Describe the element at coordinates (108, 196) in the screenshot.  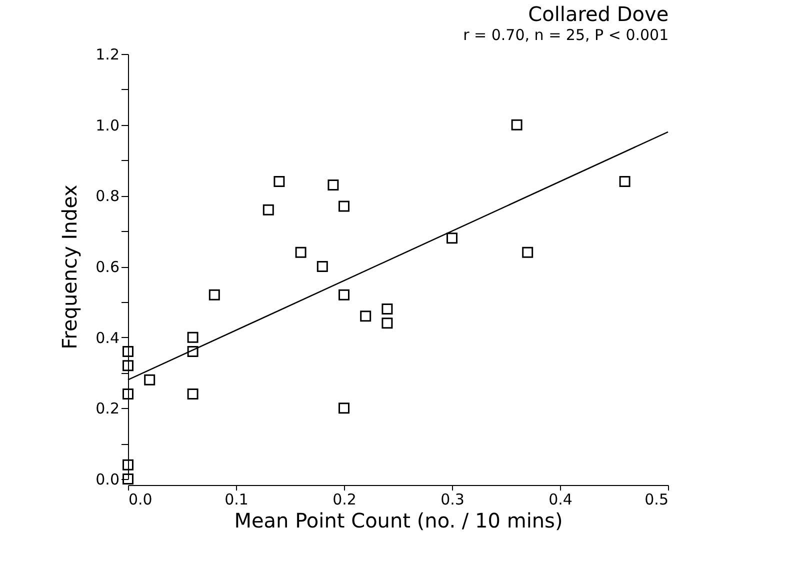
I see `y-tick-label: 0.8` at that location.